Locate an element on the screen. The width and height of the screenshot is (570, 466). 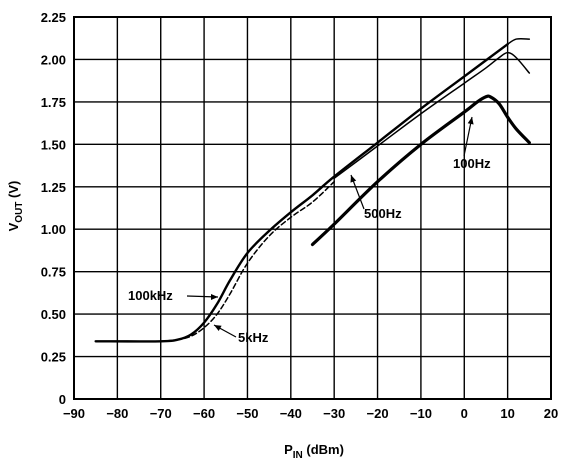
x-tick-label: −50 is located at coordinates (247, 413).